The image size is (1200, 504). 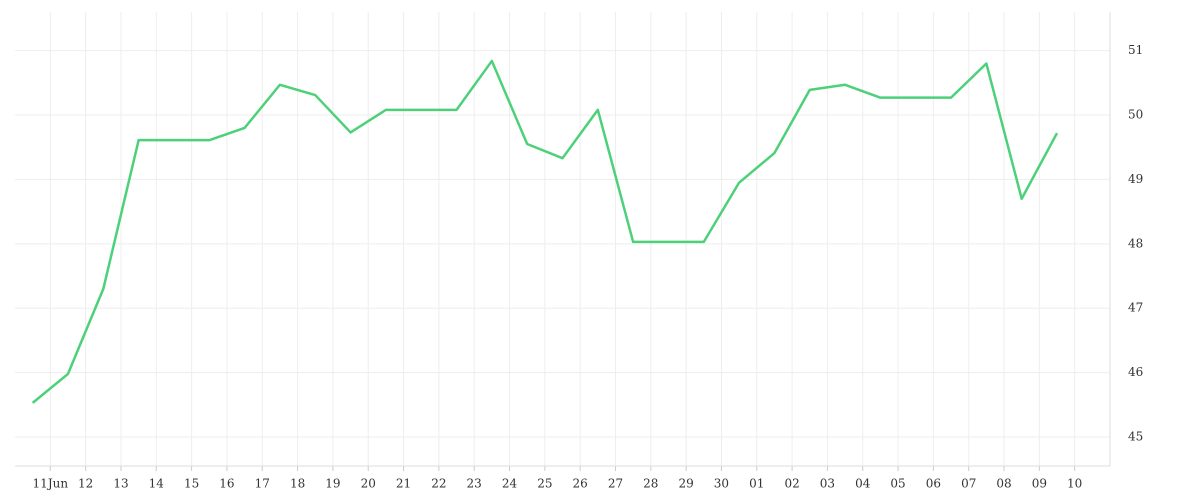 What do you see at coordinates (756, 484) in the screenshot?
I see `x-tick-label: 01` at bounding box center [756, 484].